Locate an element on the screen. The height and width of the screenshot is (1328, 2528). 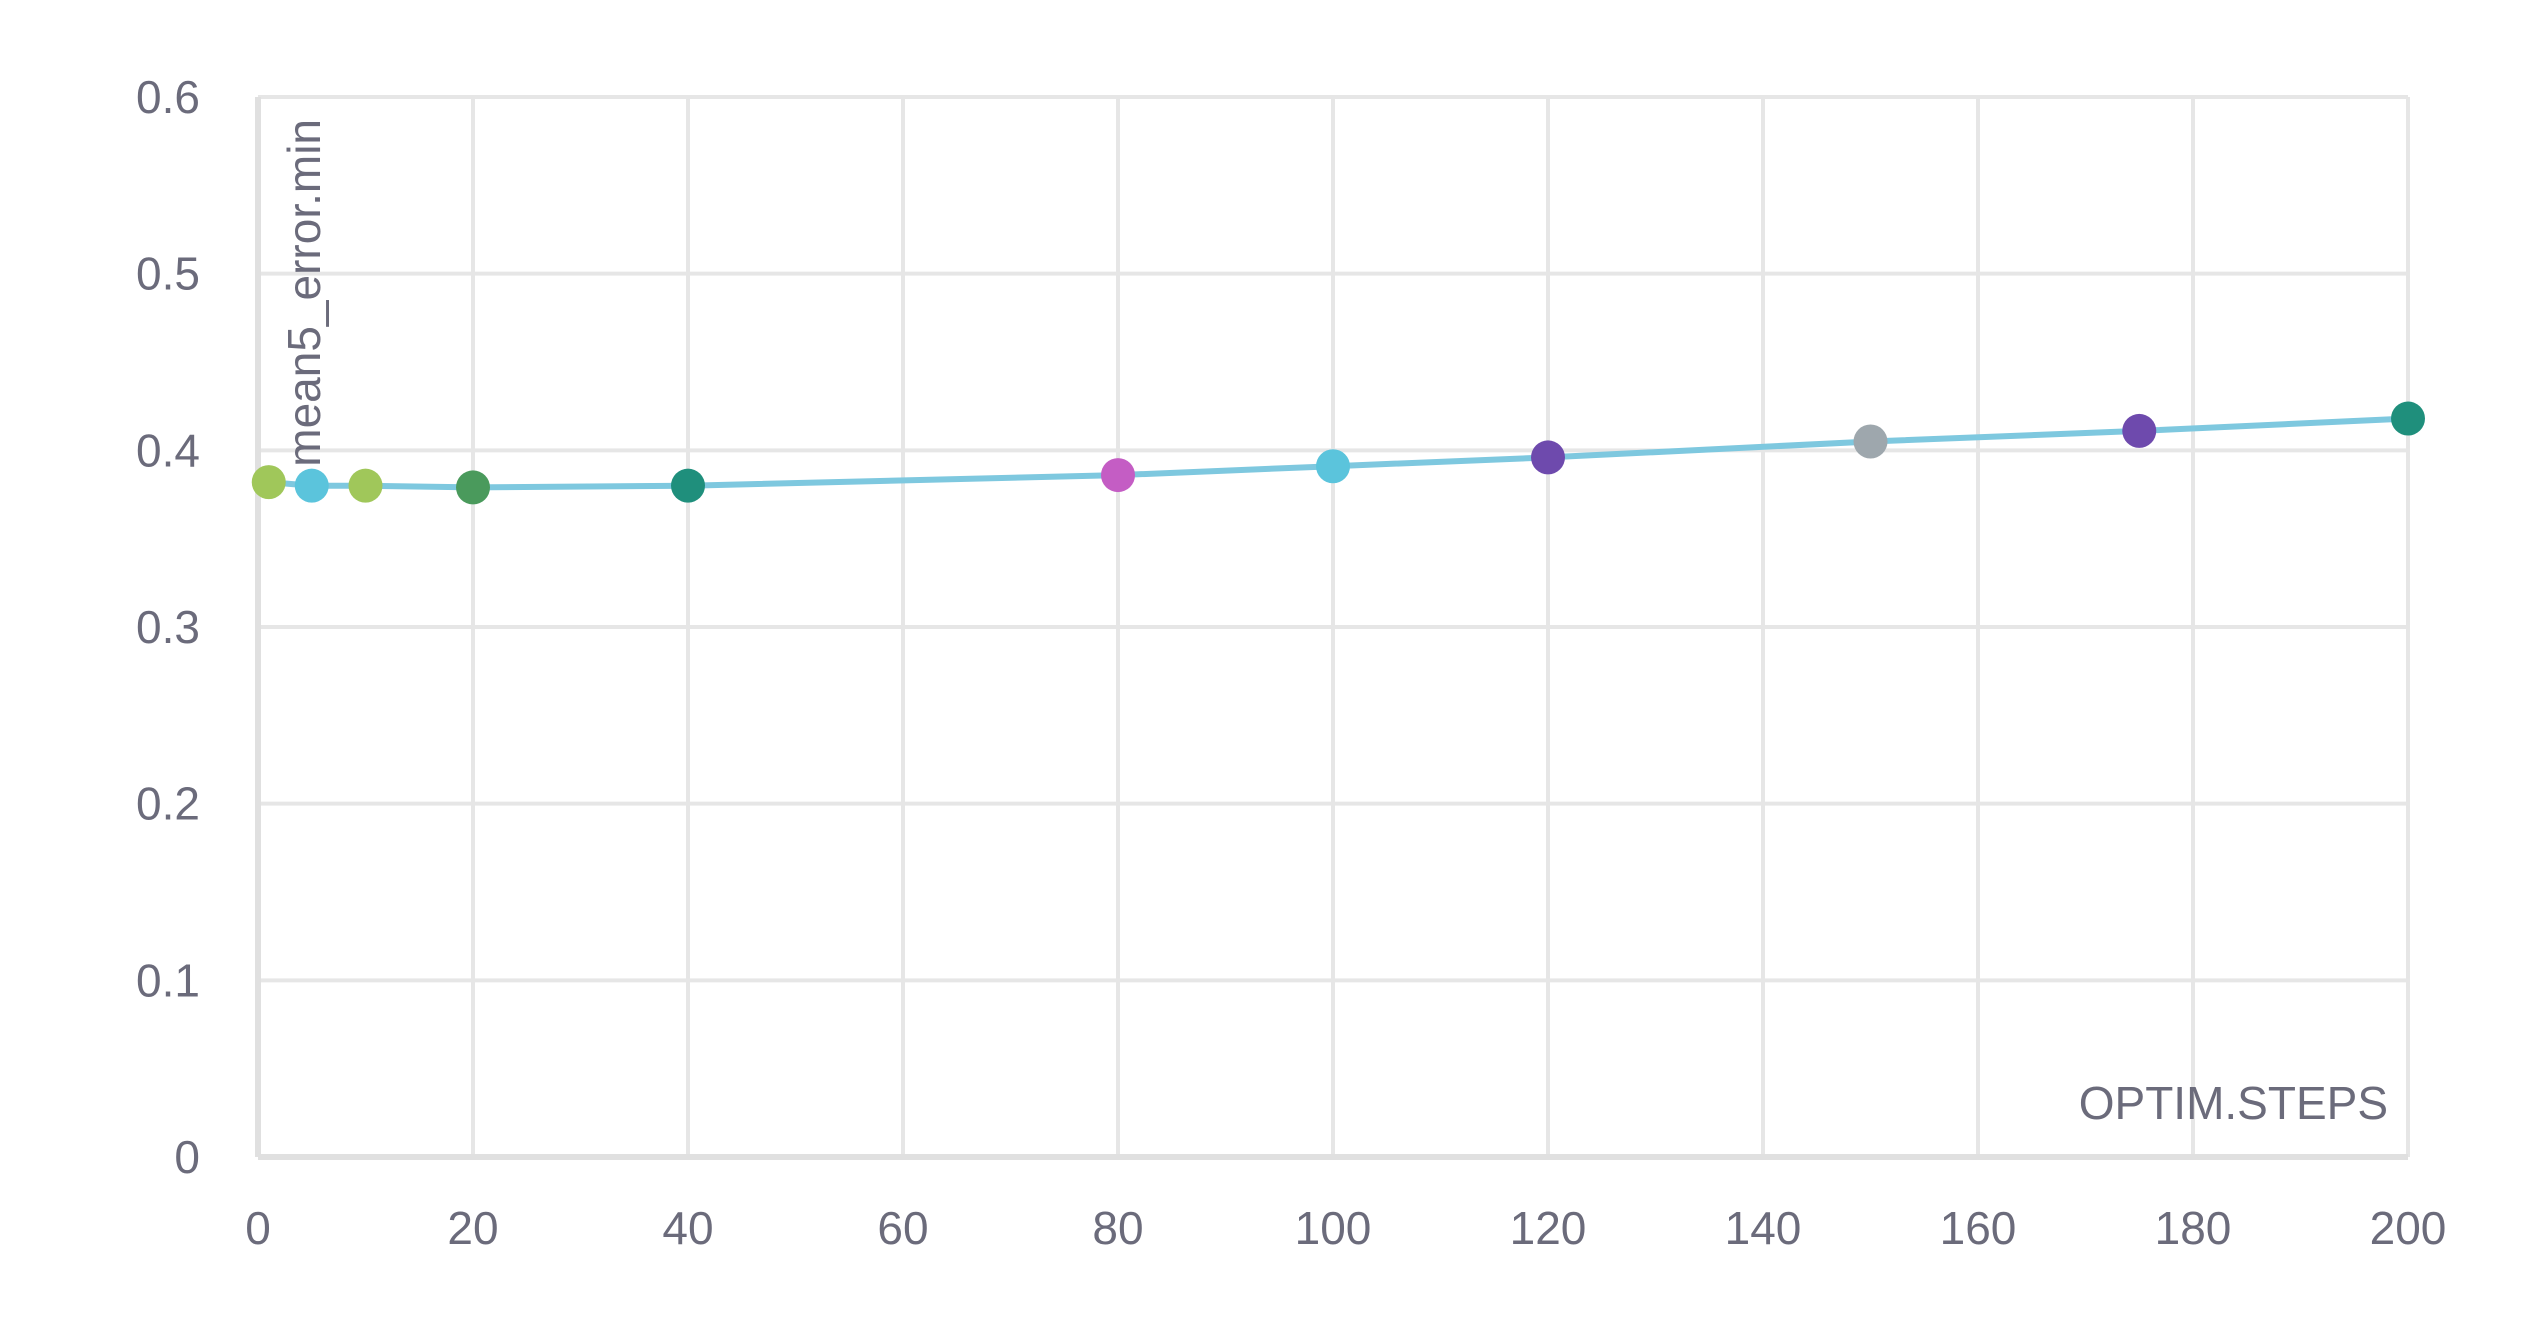
y-tick-label: 0.3 is located at coordinates (168, 627).